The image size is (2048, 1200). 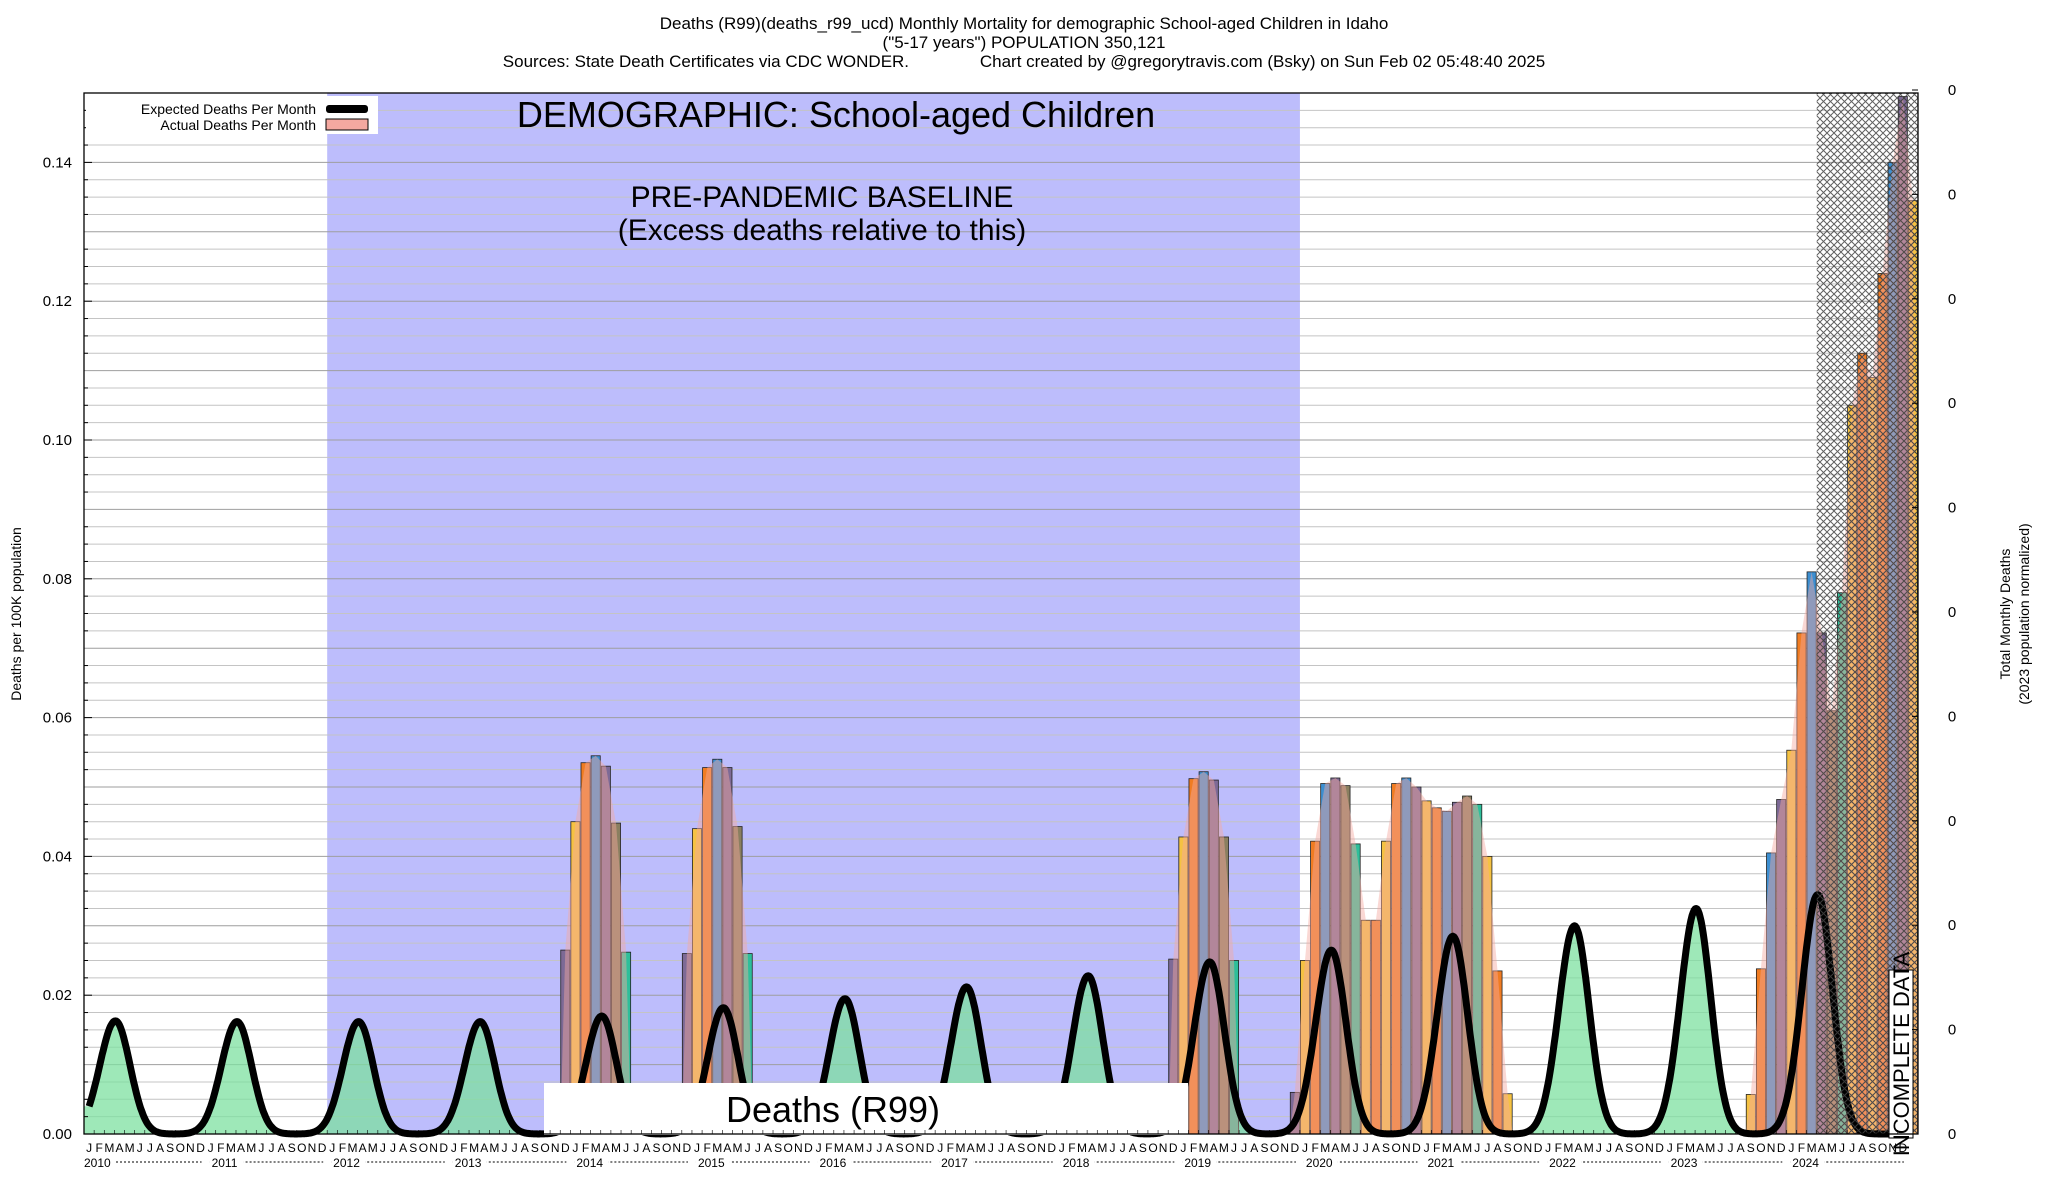 I want to click on legend-label: Expected Deaths Per Month, so click(x=228, y=109).